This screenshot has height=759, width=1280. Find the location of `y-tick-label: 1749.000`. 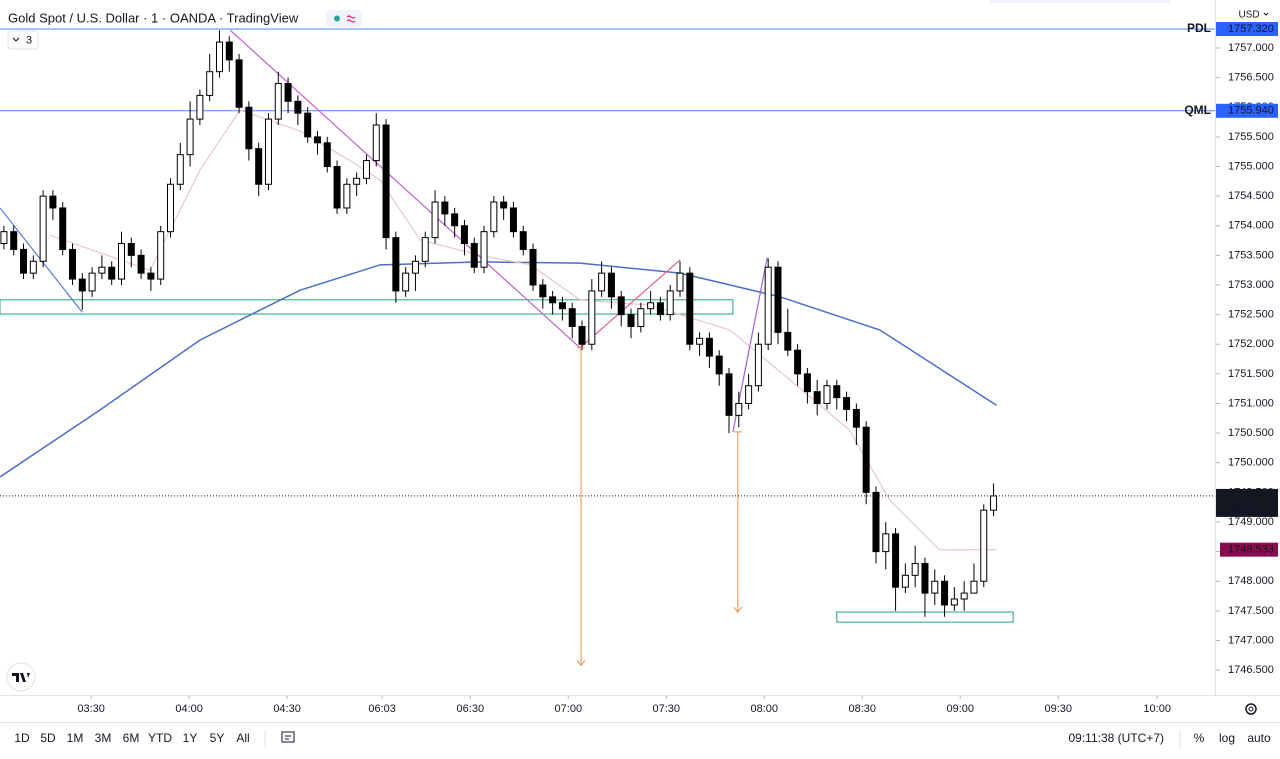

y-tick-label: 1749.000 is located at coordinates (1251, 522).